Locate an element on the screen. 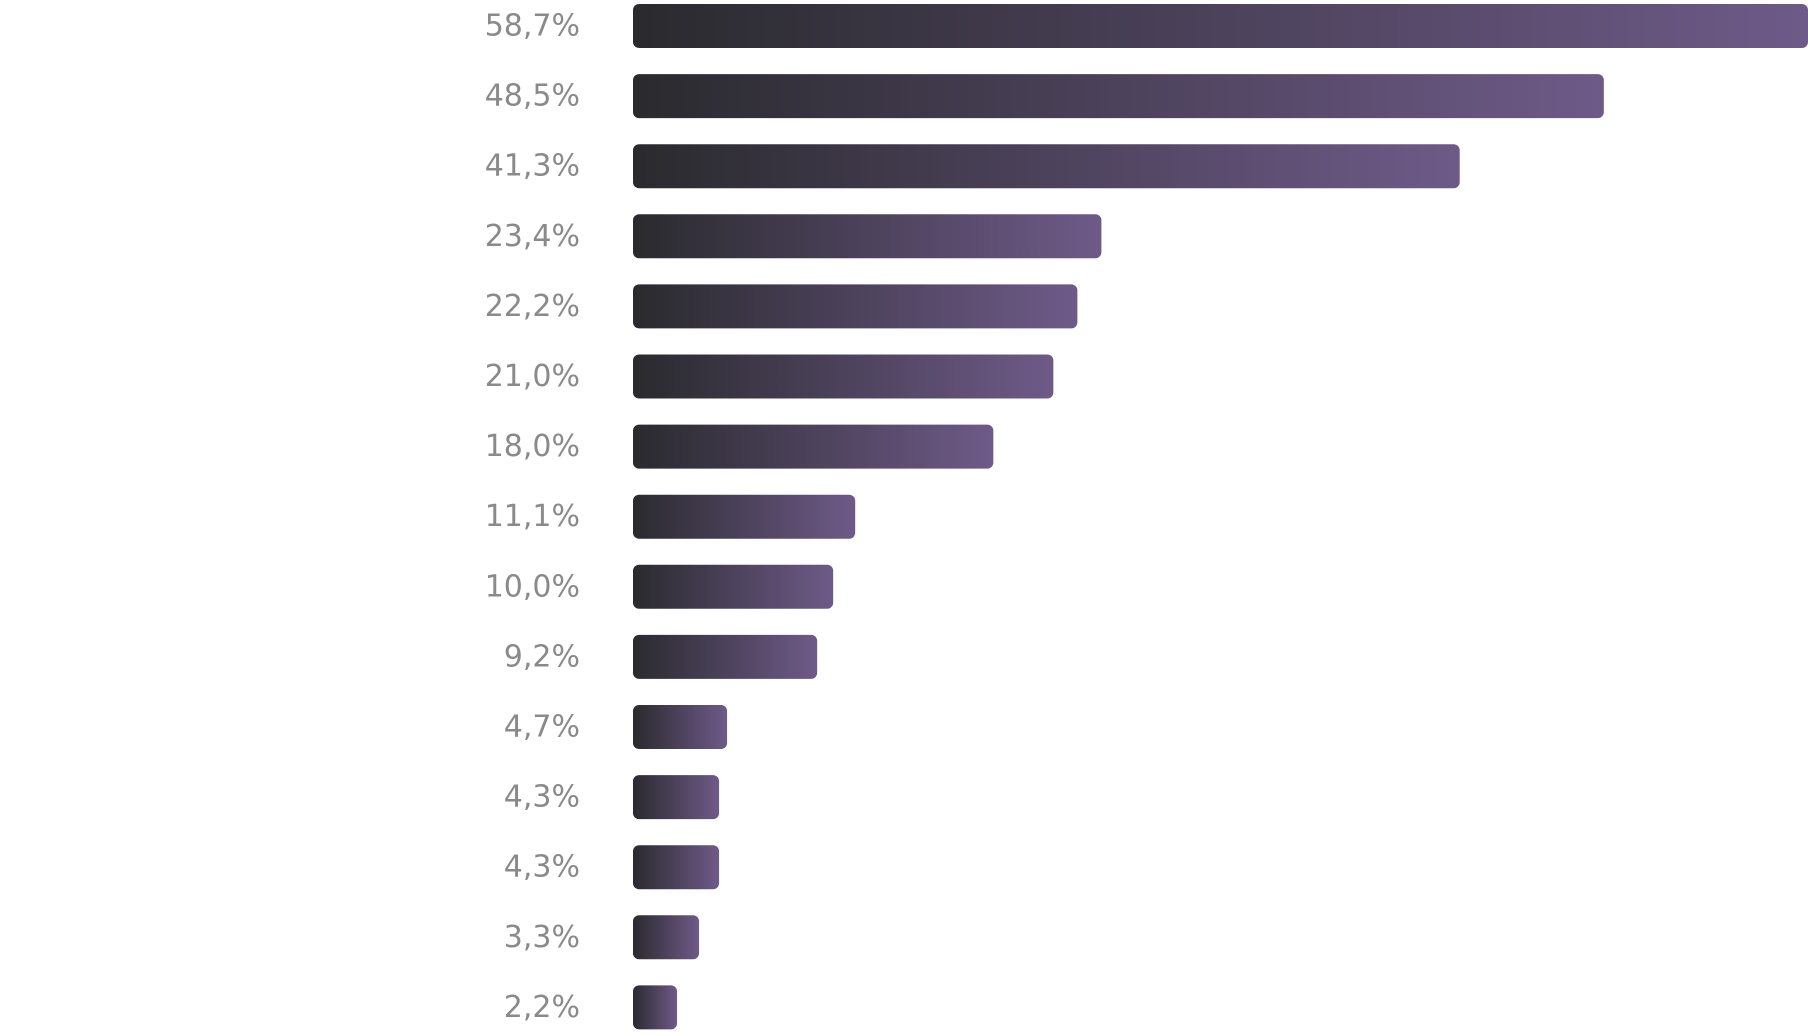  bar-value-label: 9,2% is located at coordinates (542, 656).